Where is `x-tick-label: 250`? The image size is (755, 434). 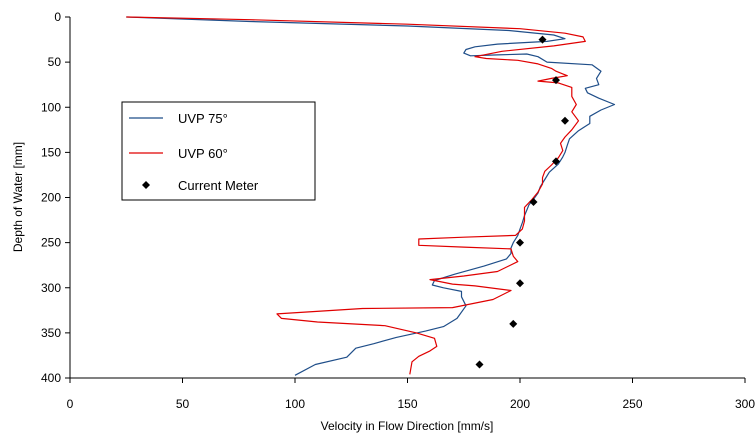
x-tick-label: 250 is located at coordinates (632, 404).